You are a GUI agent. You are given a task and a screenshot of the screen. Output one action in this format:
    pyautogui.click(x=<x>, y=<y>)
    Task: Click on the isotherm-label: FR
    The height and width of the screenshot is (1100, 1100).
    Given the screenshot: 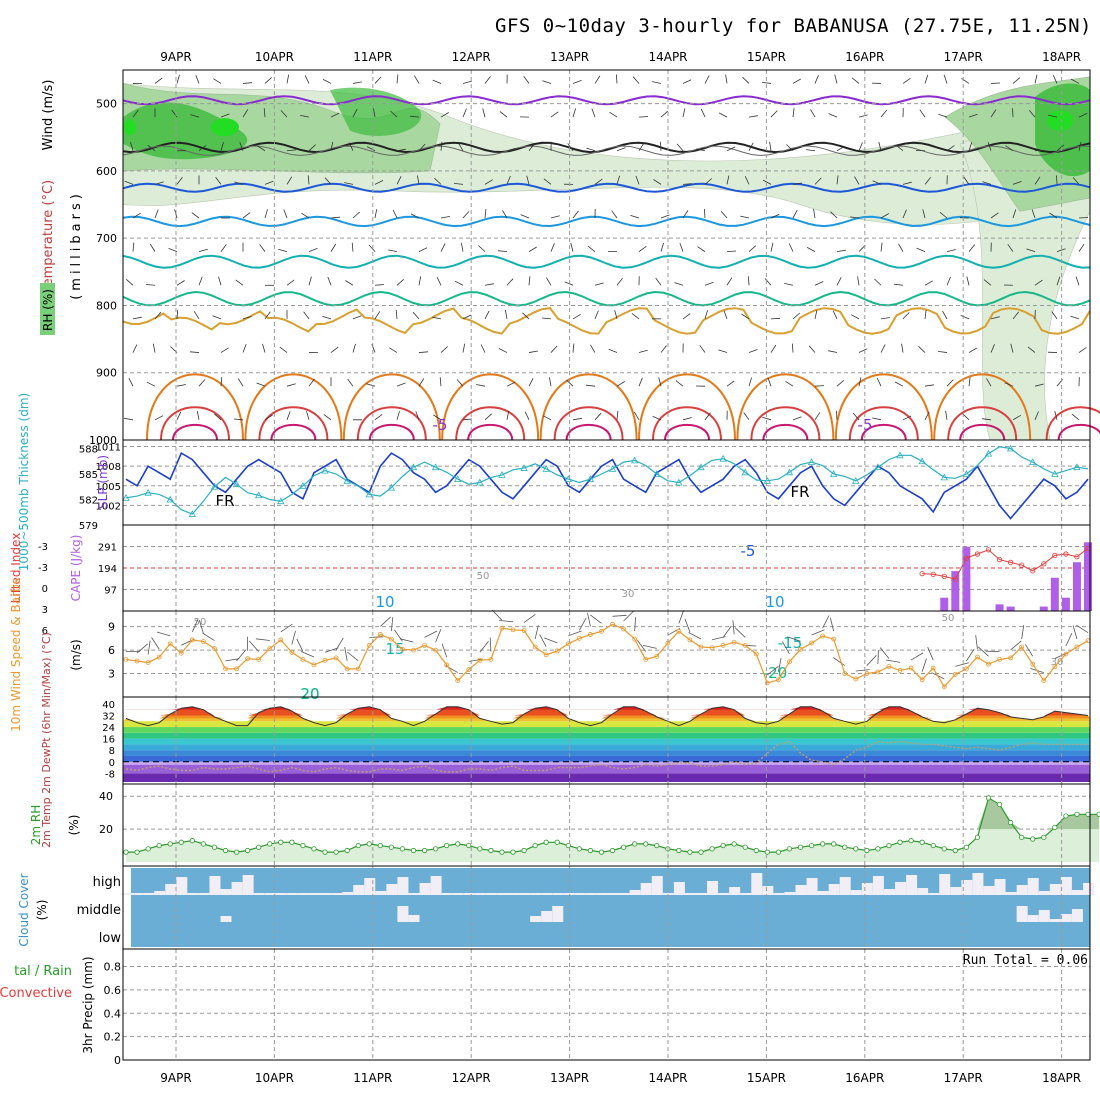 What is the action you would take?
    pyautogui.click(x=224, y=501)
    